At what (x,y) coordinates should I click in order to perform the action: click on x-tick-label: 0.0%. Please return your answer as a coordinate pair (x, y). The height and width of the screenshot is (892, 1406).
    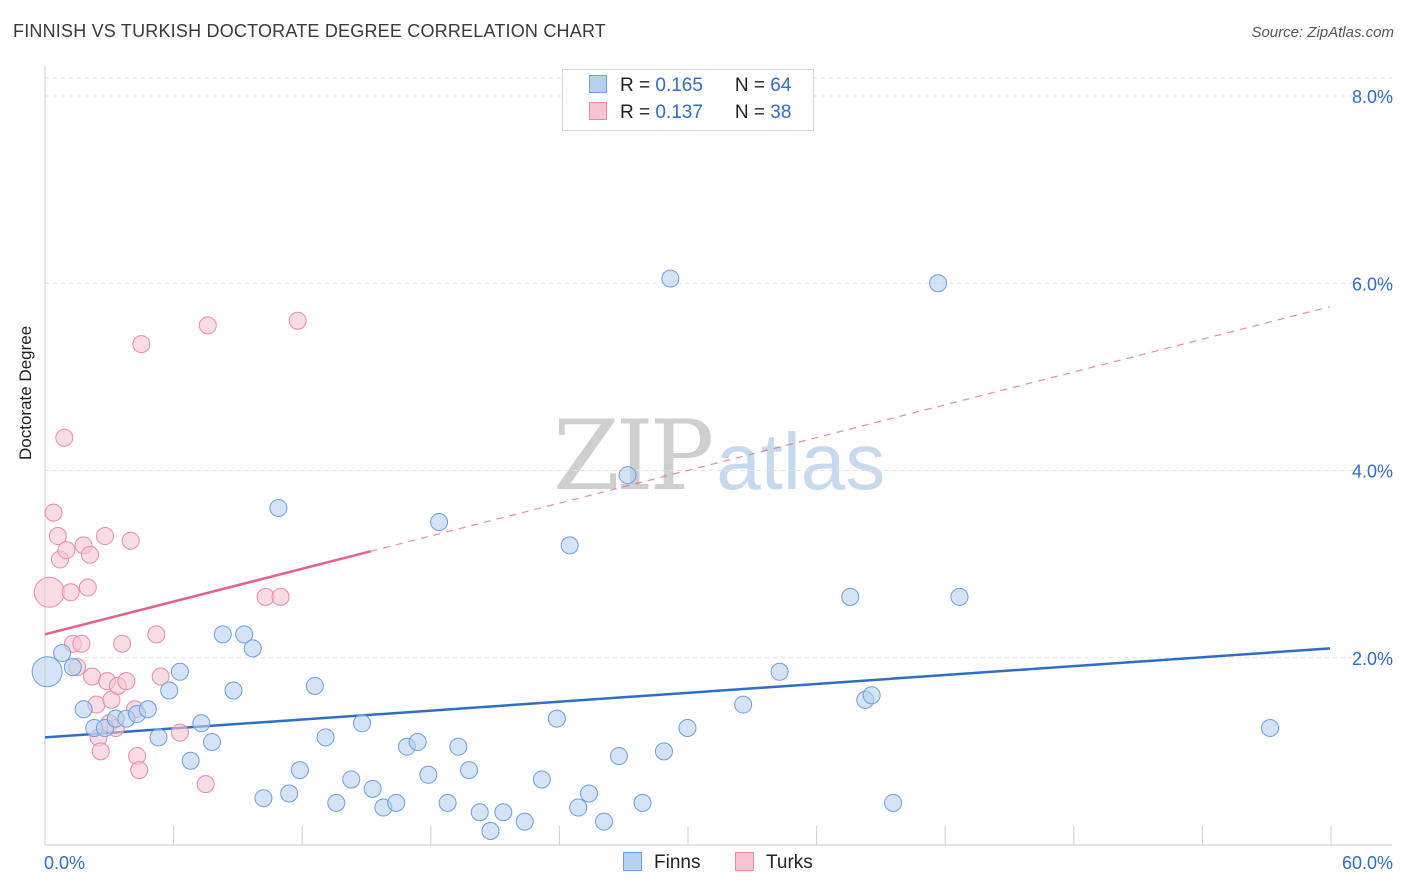
    Looking at the image, I should click on (64, 863).